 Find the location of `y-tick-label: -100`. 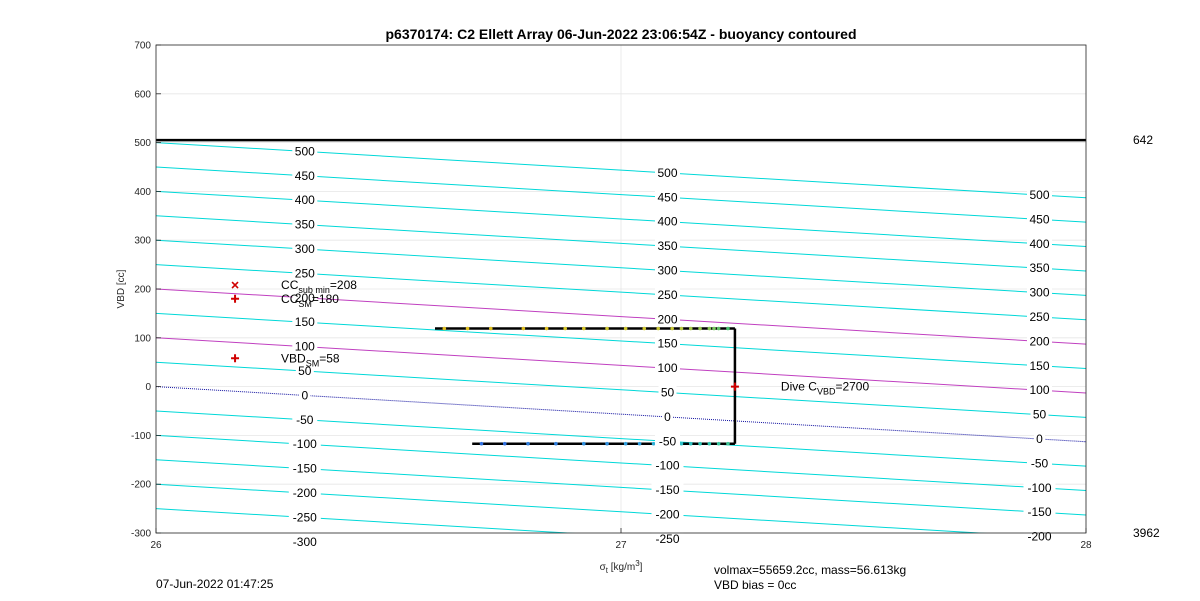

y-tick-label: -100 is located at coordinates (141, 436).